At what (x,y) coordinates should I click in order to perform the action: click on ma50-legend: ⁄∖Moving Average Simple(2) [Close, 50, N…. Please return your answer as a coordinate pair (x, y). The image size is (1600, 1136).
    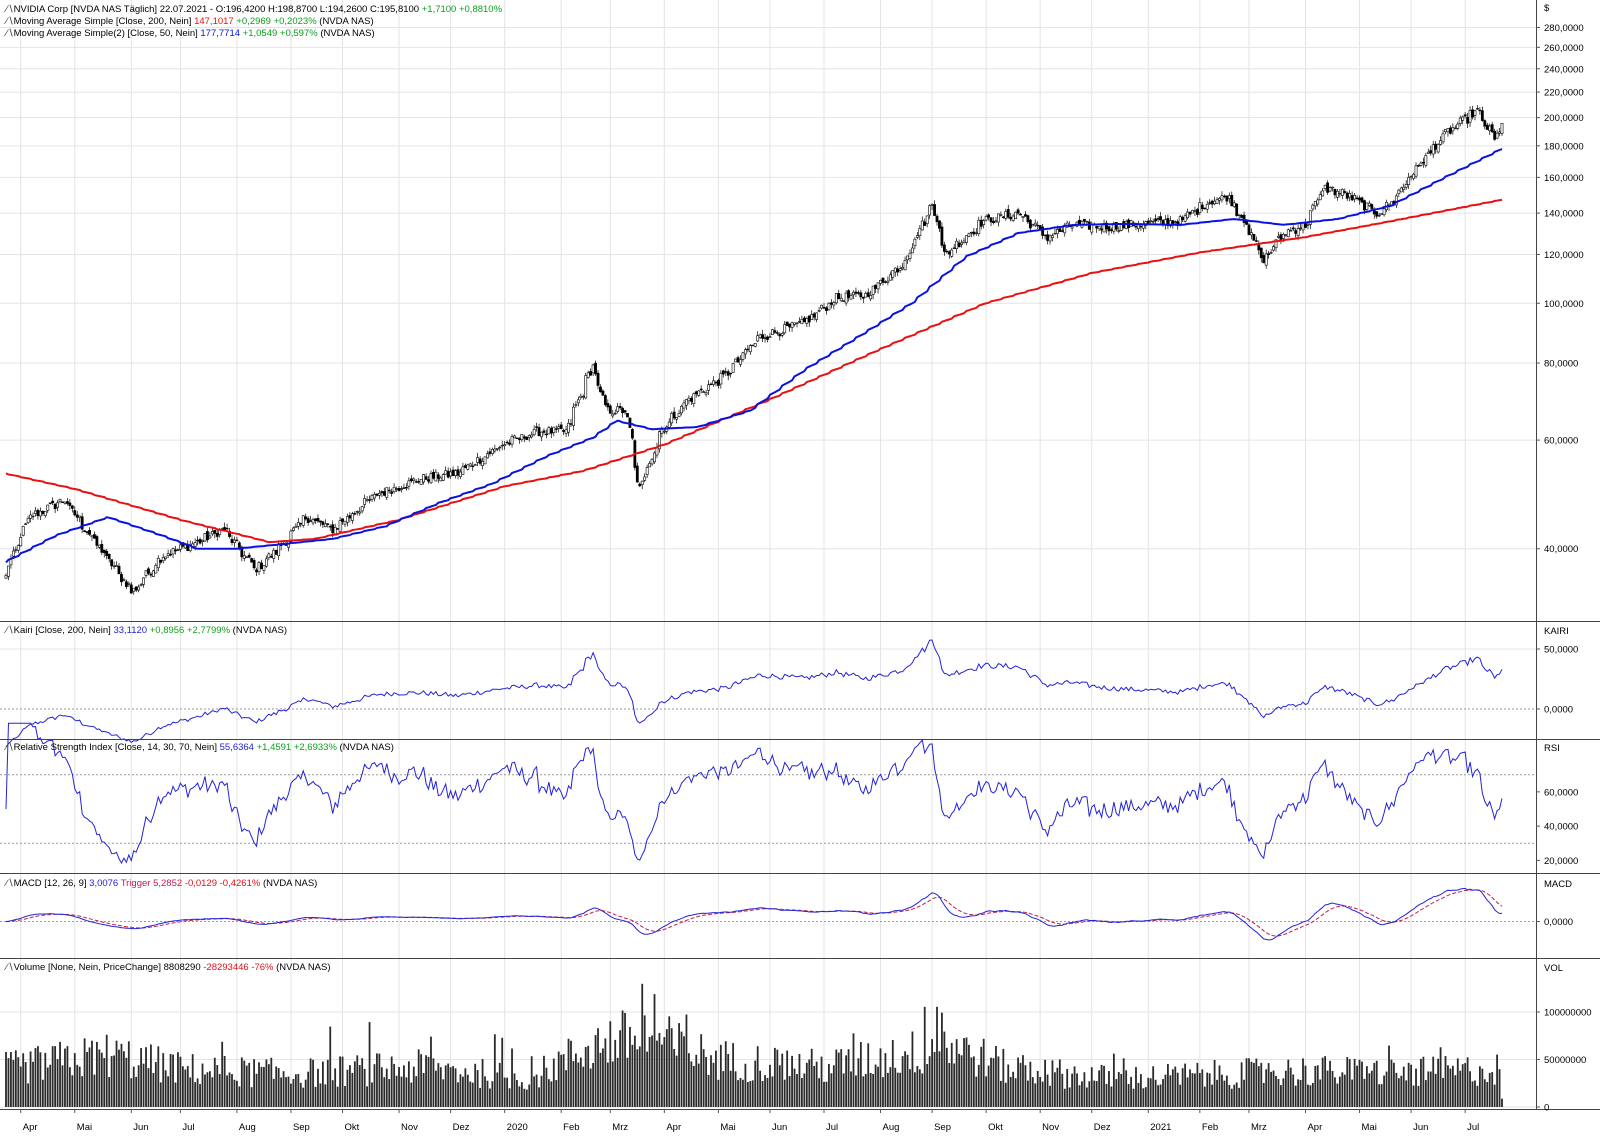
    Looking at the image, I should click on (189, 33).